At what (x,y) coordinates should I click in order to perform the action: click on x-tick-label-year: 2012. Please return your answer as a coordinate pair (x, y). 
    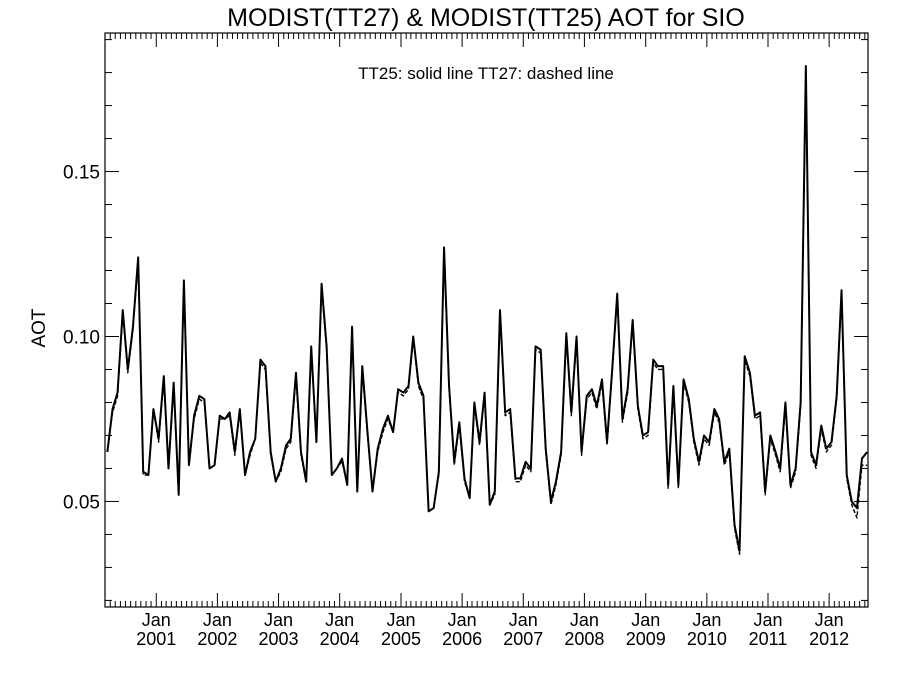
    Looking at the image, I should click on (829, 639).